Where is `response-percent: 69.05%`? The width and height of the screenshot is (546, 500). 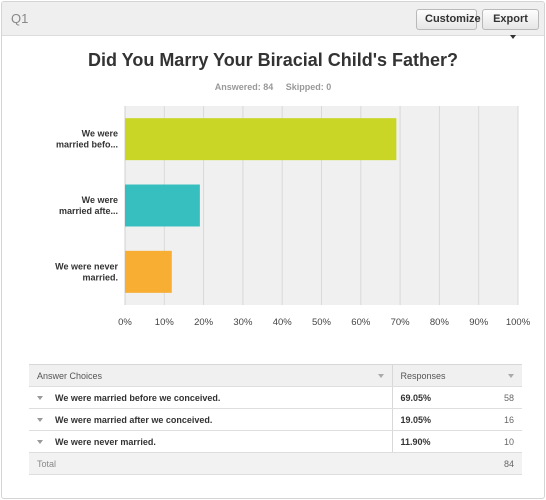
response-percent: 69.05% is located at coordinates (416, 397).